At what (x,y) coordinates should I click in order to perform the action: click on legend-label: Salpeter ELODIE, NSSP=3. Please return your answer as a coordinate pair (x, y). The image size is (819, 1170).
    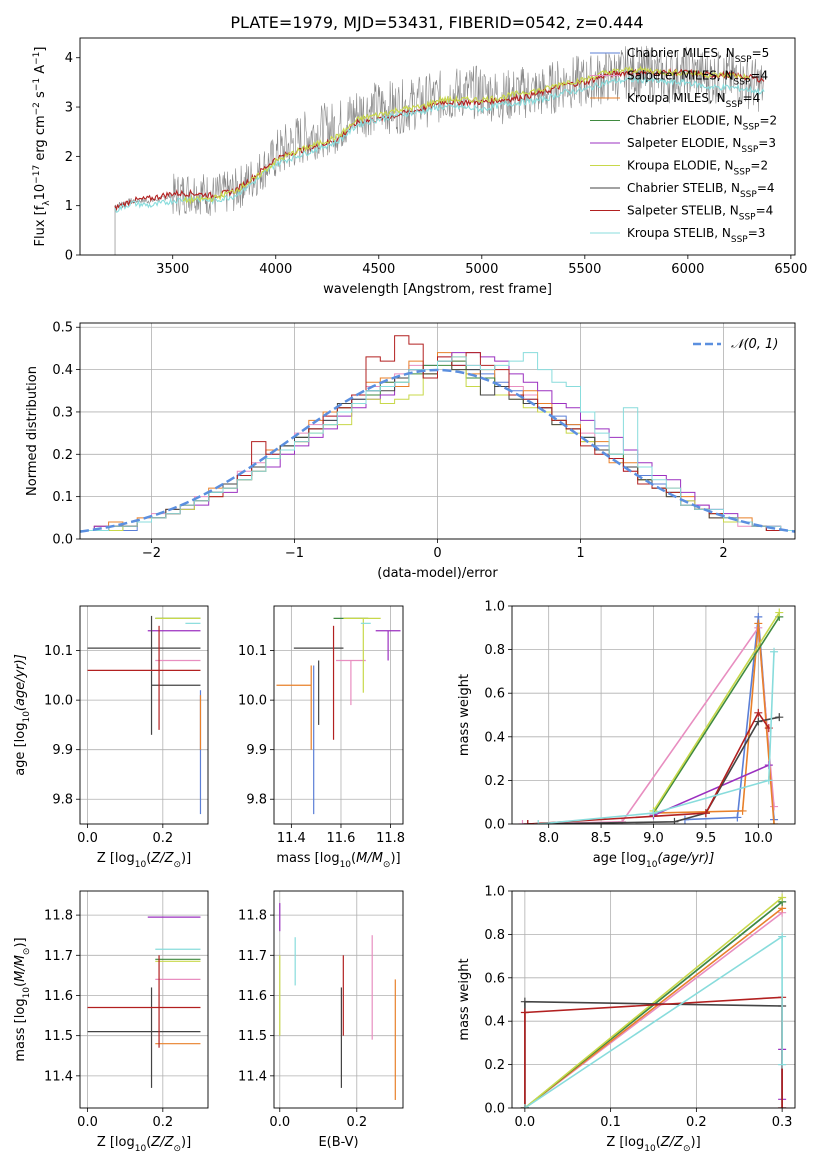
    Looking at the image, I should click on (701, 145).